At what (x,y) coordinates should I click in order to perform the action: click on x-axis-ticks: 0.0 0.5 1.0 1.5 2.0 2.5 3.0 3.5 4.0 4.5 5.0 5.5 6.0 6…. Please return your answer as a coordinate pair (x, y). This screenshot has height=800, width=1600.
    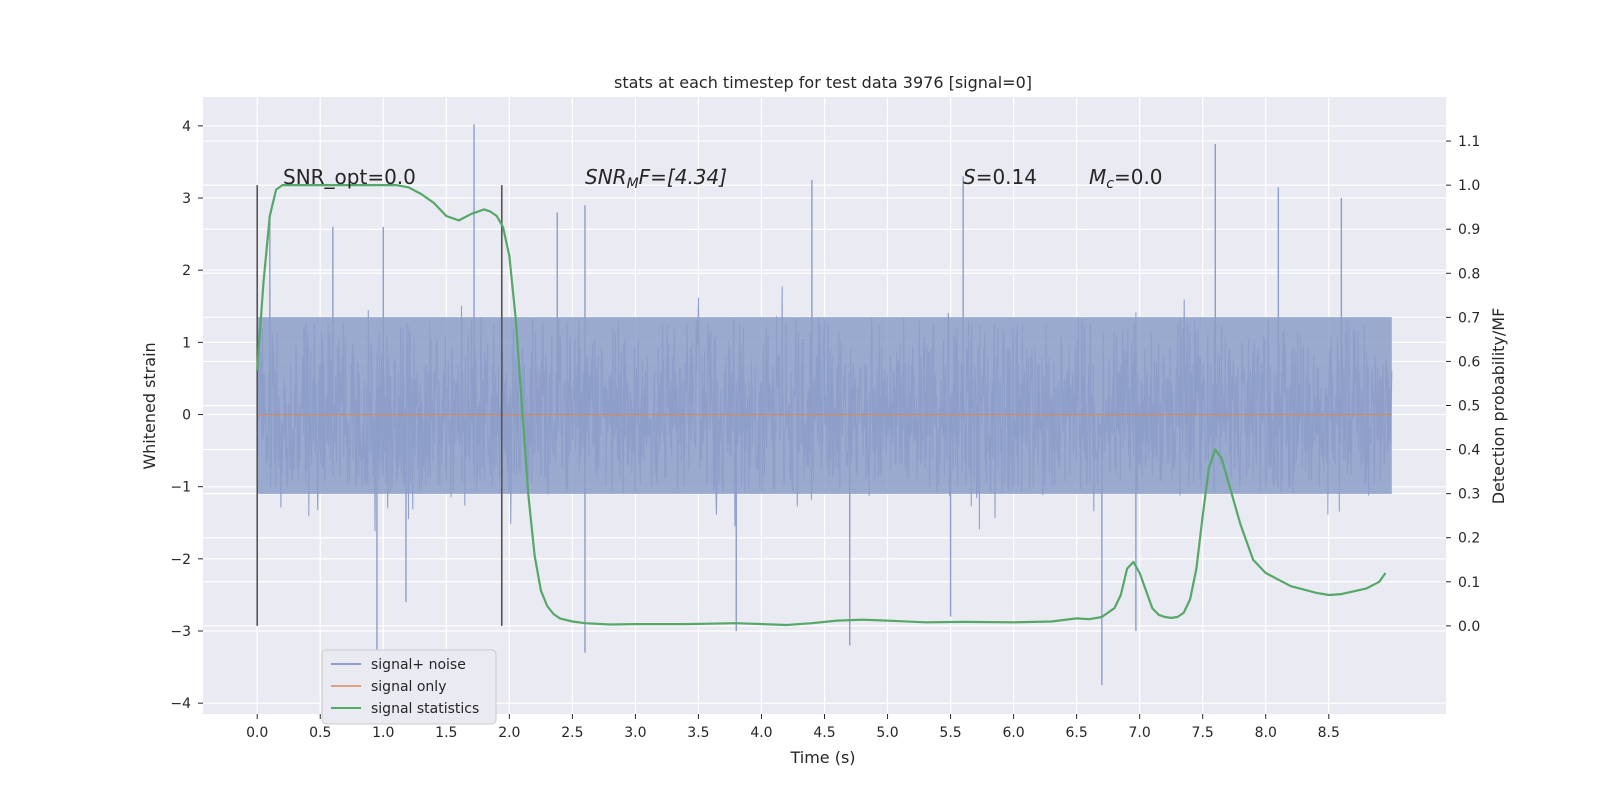
    Looking at the image, I should click on (793, 727).